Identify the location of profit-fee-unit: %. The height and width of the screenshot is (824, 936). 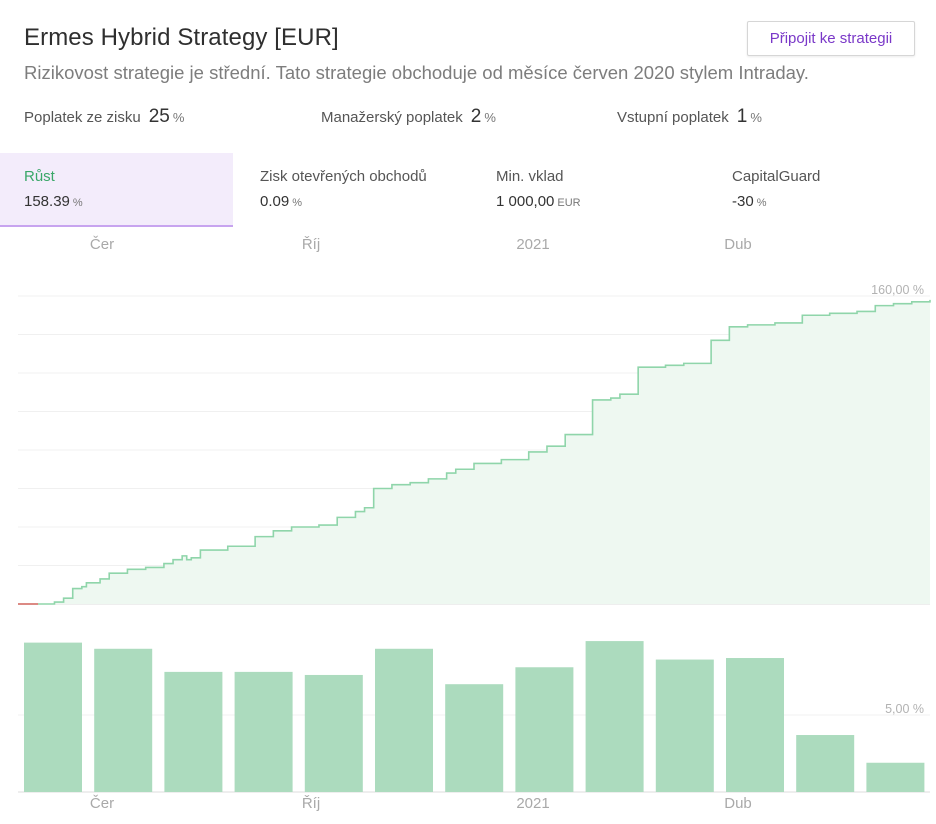
(178, 117).